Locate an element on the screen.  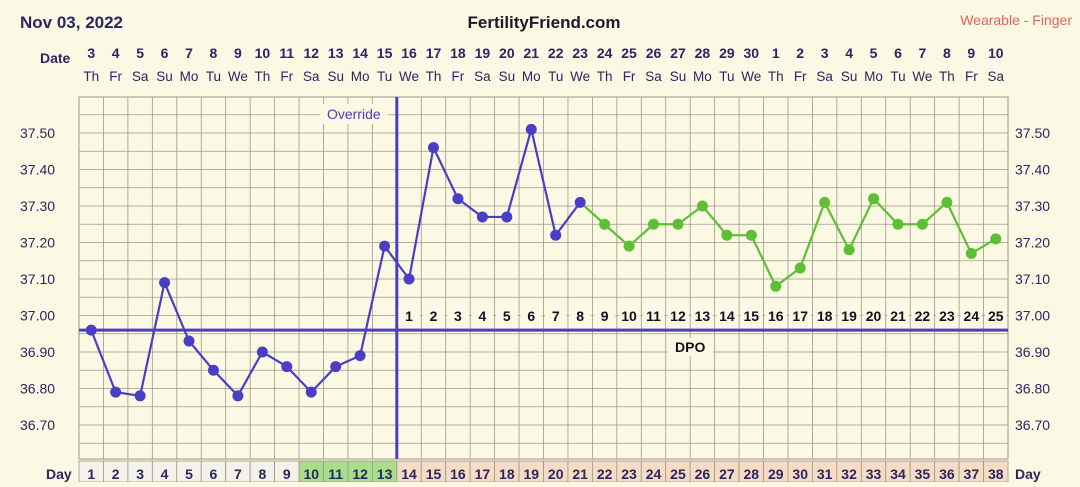
cycle-day-label: 23 is located at coordinates (629, 474).